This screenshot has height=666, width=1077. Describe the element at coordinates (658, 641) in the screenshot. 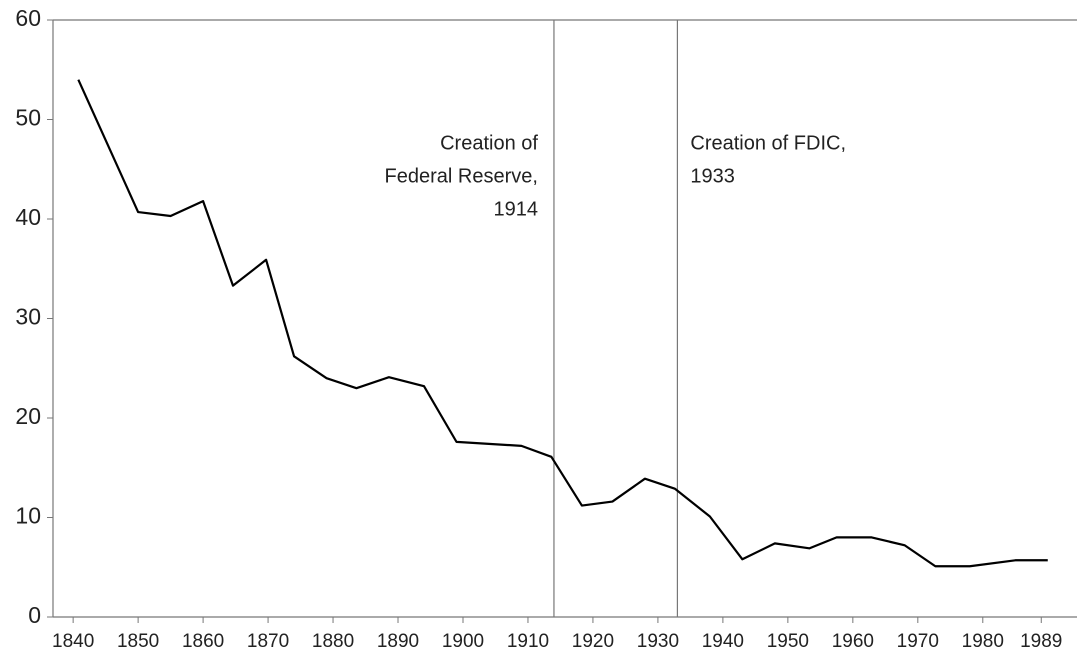

I see `x-tick-label: 1930` at that location.